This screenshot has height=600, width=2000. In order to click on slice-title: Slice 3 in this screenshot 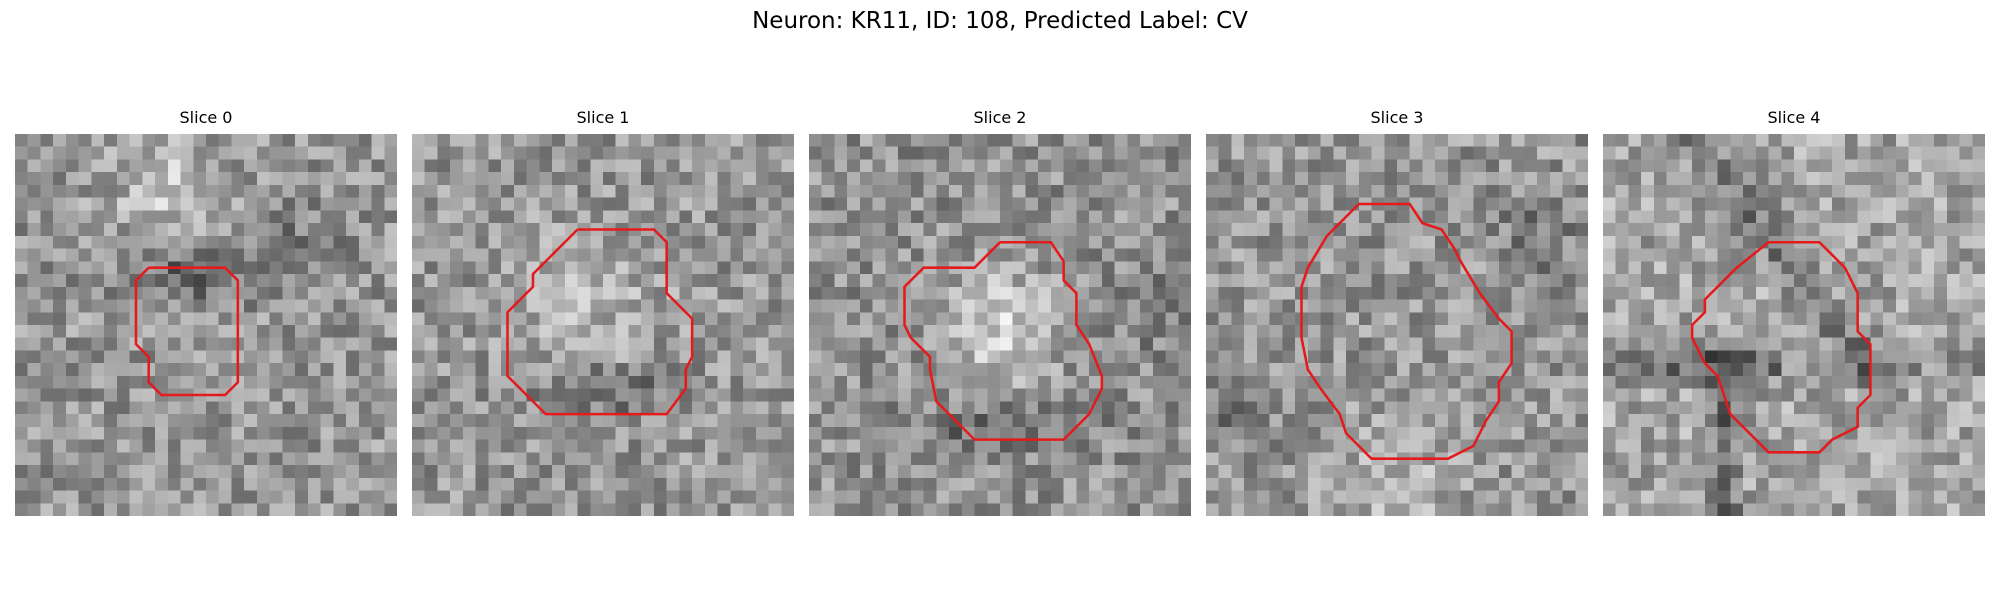, I will do `click(1397, 117)`.